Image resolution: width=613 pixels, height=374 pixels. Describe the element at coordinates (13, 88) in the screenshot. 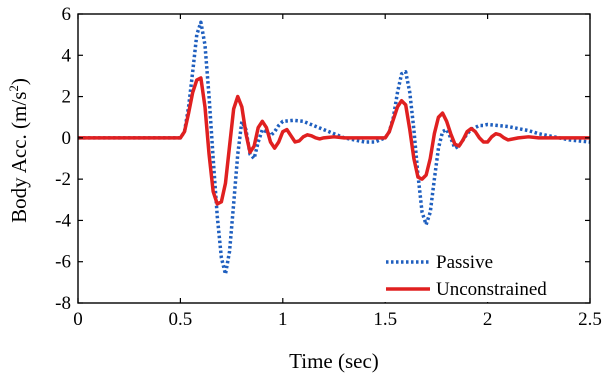

I see `y-axis-title-sup: 2` at that location.